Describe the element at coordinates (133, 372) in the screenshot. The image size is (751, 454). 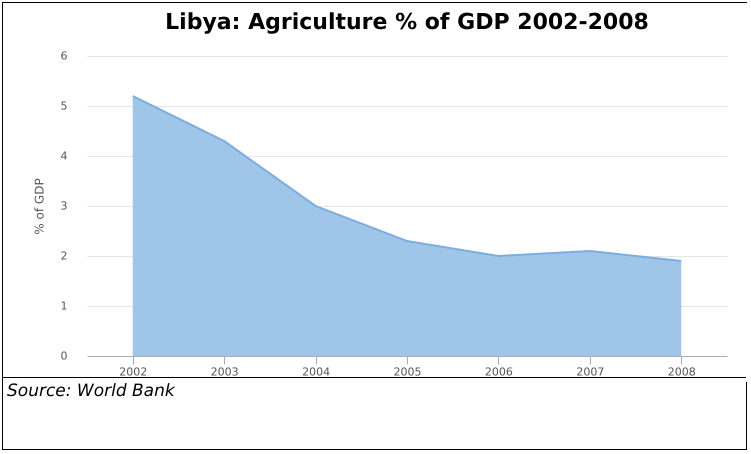
I see `x-tick-label: 2002` at that location.